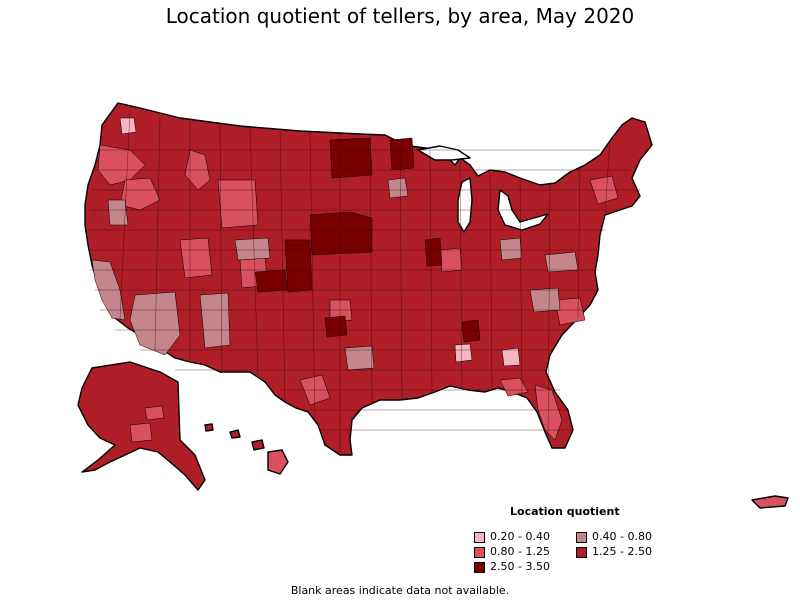  I want to click on region-midwest-mid, so click(451, 260).